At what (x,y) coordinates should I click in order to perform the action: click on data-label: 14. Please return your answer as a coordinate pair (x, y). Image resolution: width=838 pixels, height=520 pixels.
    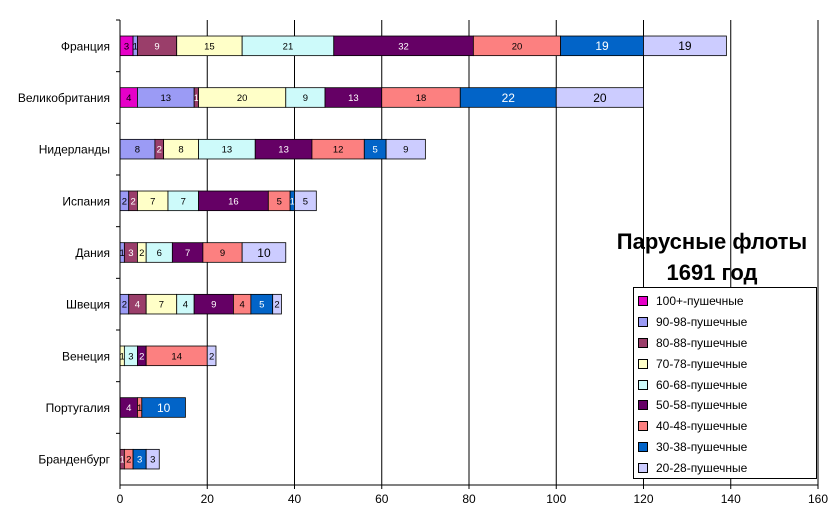
    Looking at the image, I should click on (176, 356).